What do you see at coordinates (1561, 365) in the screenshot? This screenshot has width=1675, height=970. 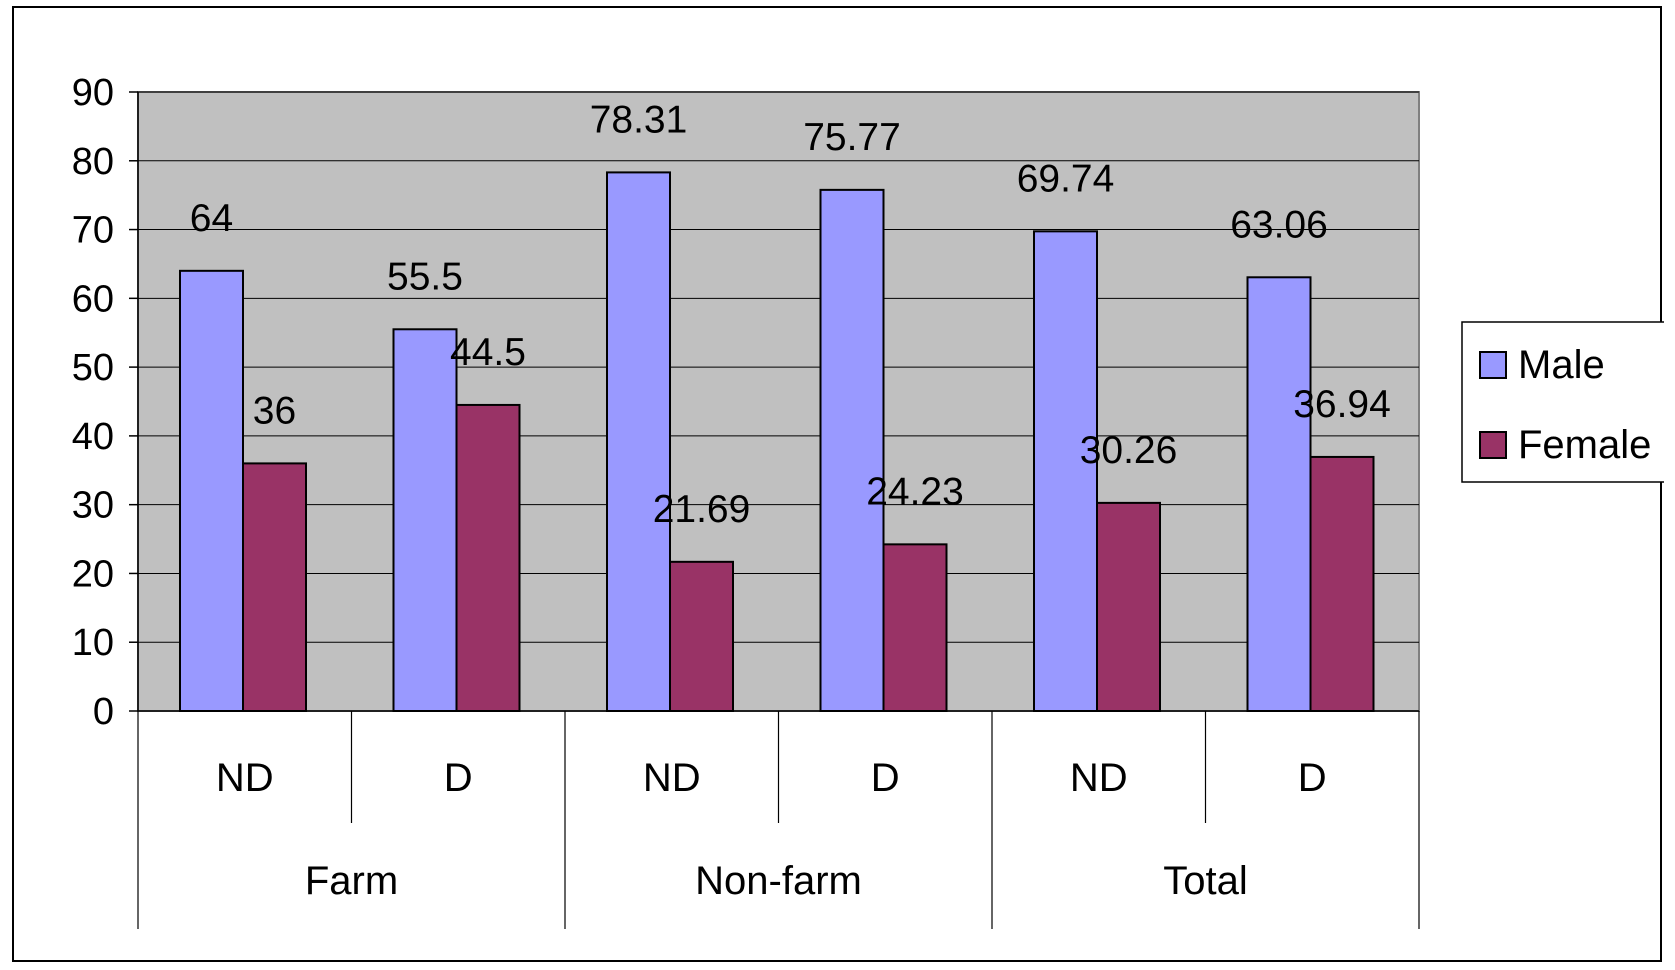 I see `legend-label-male: Male` at bounding box center [1561, 365].